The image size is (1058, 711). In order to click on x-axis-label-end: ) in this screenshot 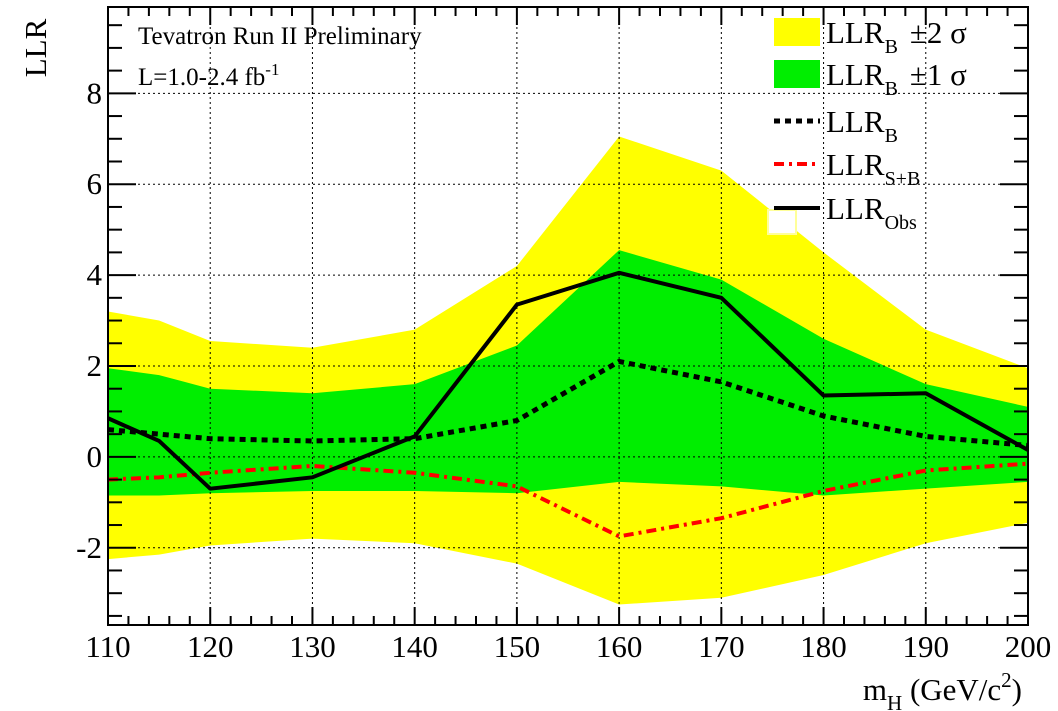, I will do `click(1017, 689)`.